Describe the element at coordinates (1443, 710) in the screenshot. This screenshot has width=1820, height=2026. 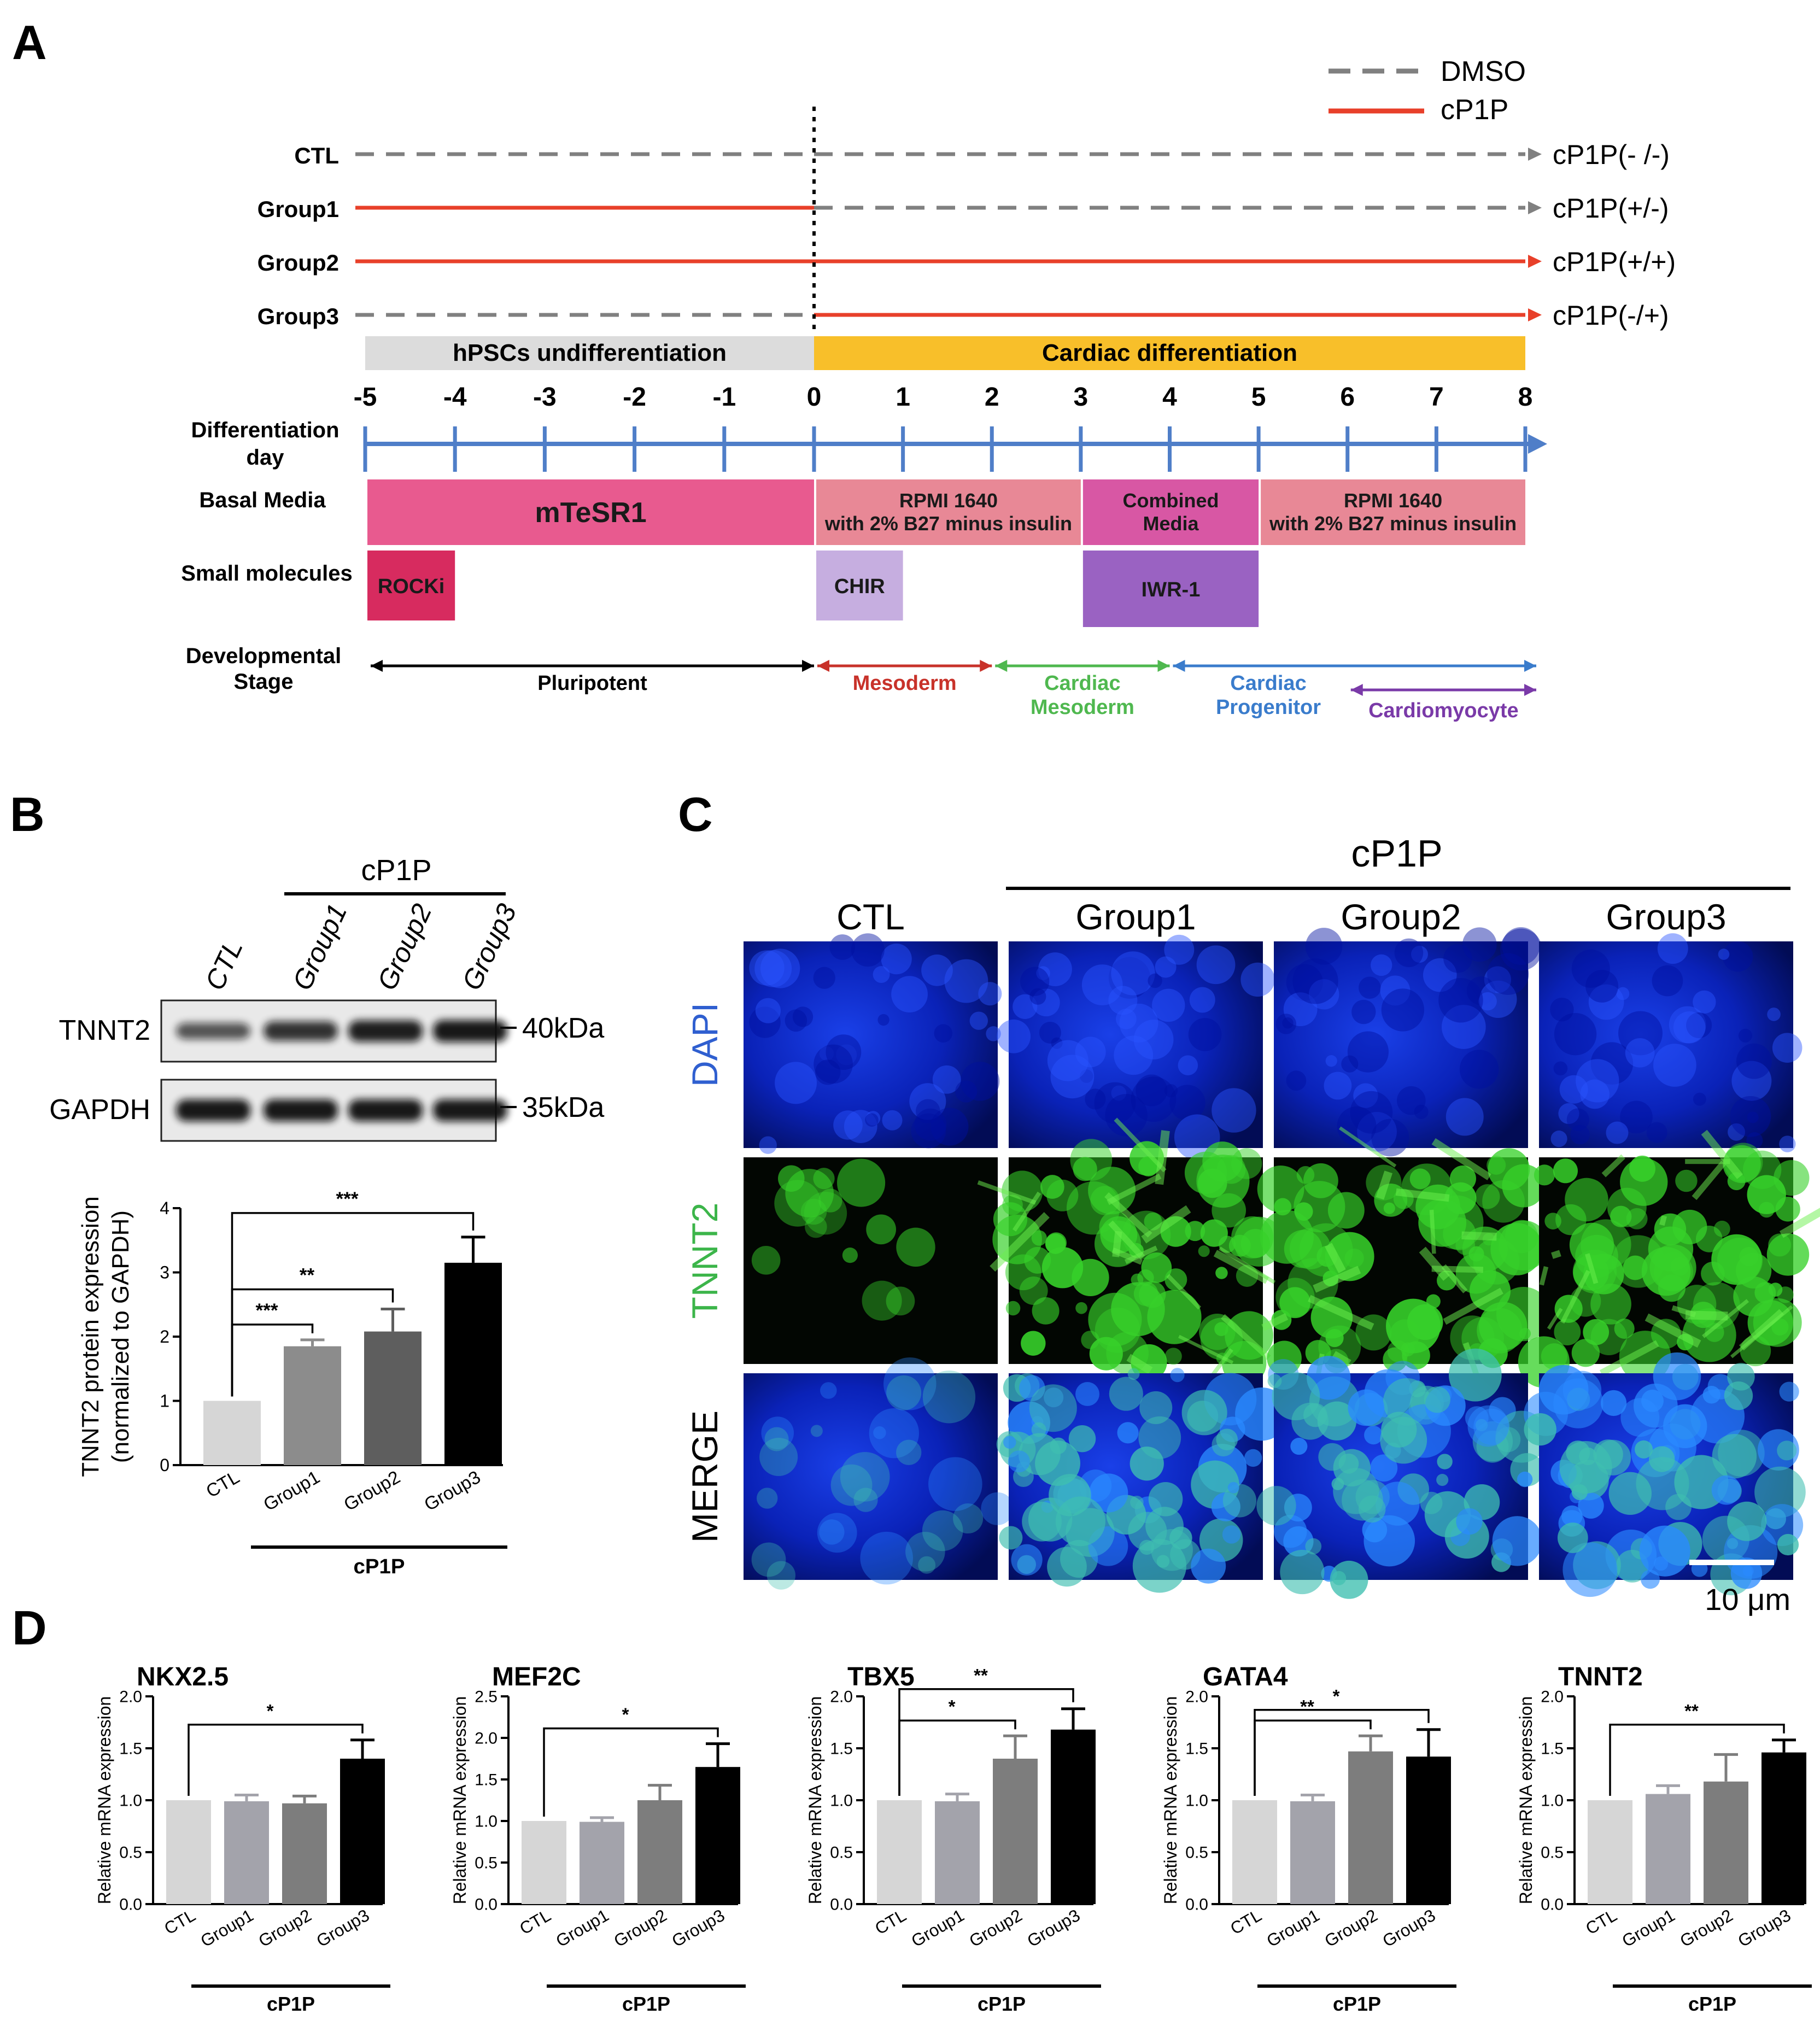
I see `stage-label-cardiomyocyte: Cardiomyocyte` at that location.